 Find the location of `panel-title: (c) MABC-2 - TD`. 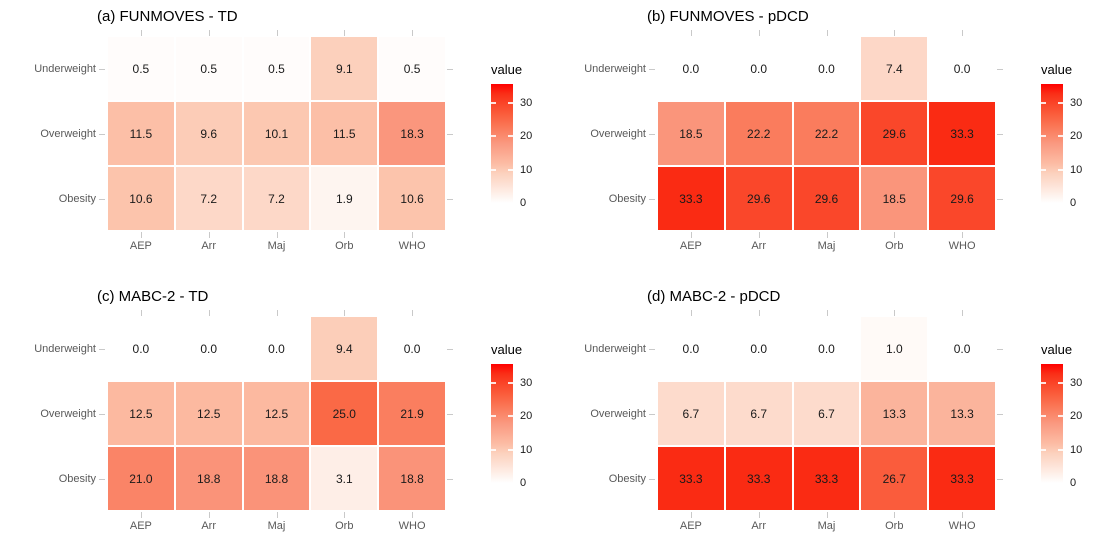

panel-title: (c) MABC-2 - TD is located at coordinates (153, 296).